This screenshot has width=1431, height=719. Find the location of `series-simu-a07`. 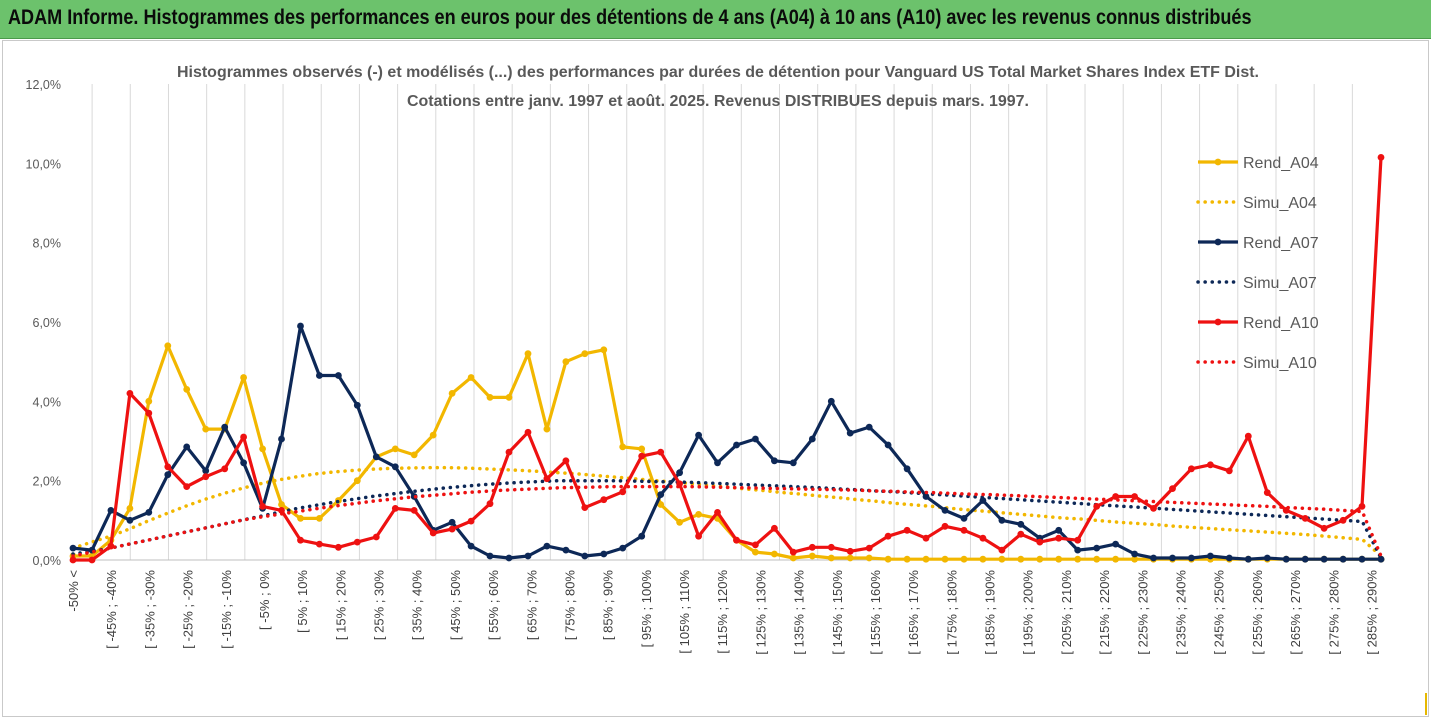

series-simu-a07 is located at coordinates (727, 519).